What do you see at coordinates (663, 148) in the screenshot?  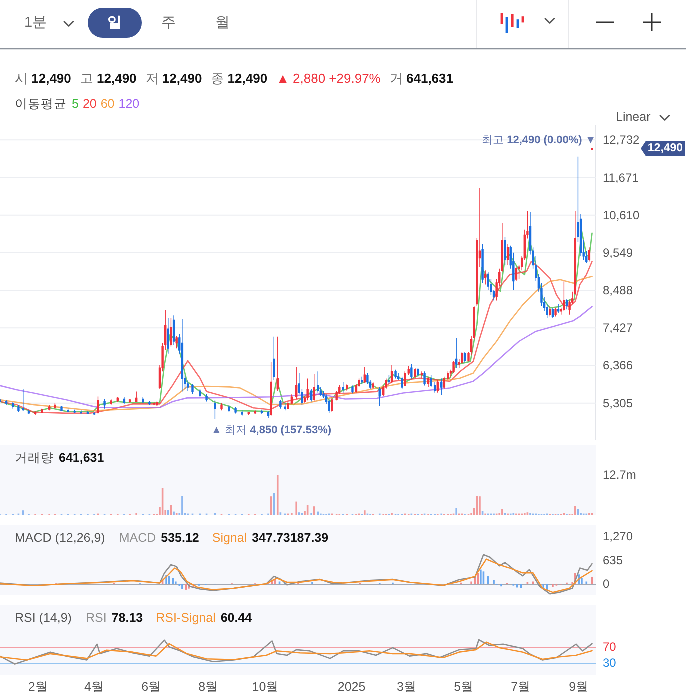 I see `price-tag: 12,490` at bounding box center [663, 148].